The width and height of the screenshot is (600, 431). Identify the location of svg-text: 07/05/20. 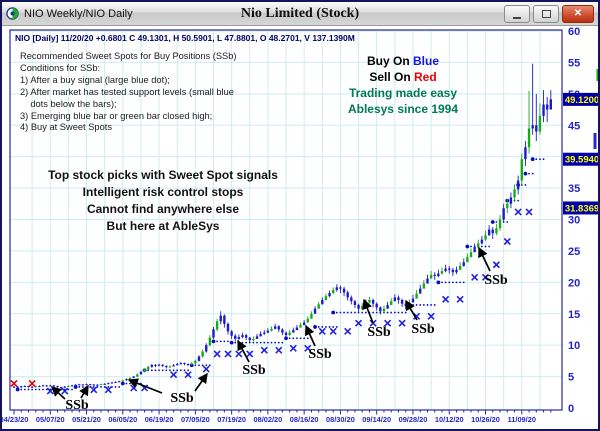
(195, 419).